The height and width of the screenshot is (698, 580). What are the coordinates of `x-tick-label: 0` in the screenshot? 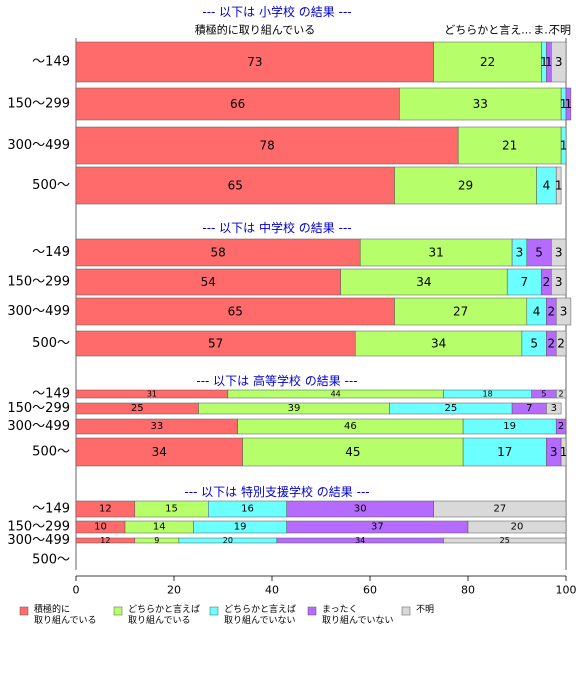 It's located at (76, 590).